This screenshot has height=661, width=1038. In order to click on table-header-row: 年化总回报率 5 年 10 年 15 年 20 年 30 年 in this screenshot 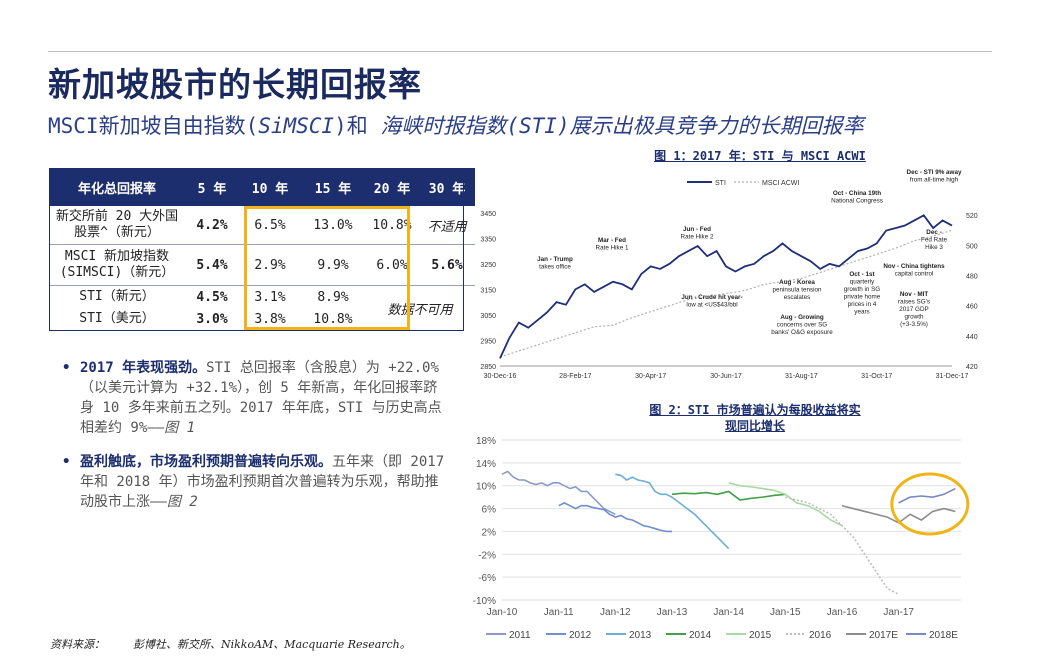, I will do `click(262, 187)`.